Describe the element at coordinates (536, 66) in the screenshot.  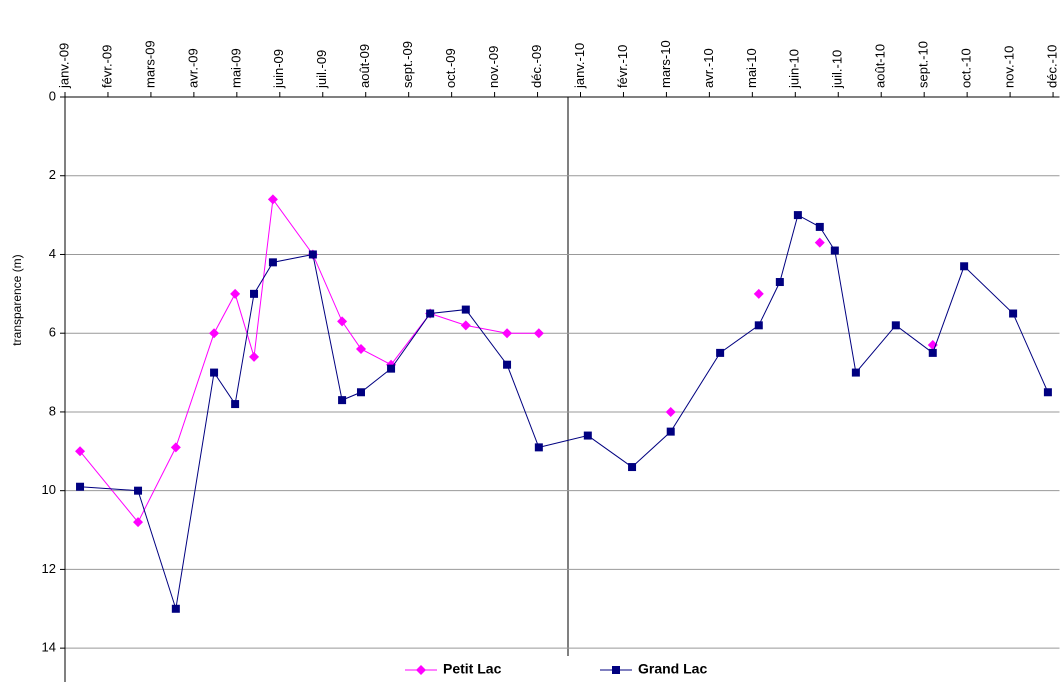
I see `x-tick-label: déc.-09` at that location.